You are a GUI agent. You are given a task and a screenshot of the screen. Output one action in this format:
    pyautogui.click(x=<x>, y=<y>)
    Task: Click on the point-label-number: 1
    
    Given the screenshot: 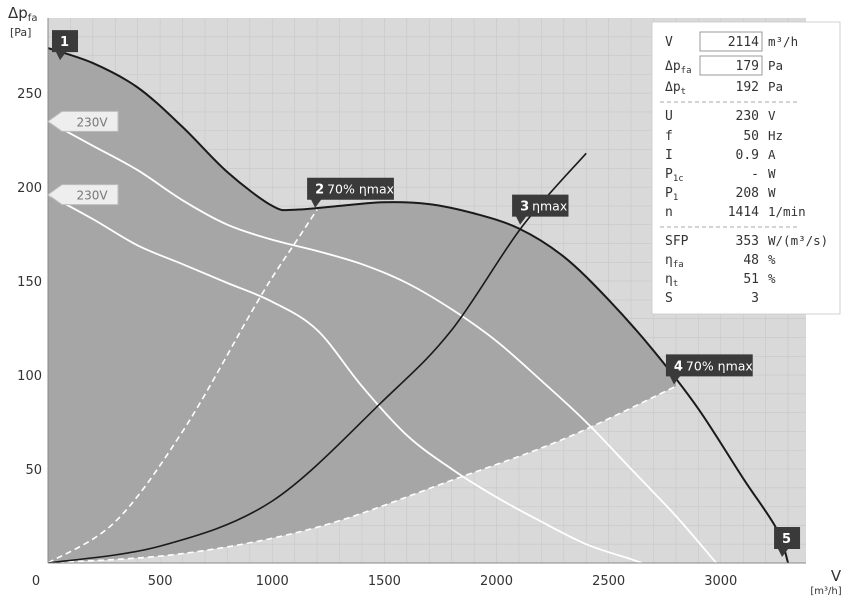 What is the action you would take?
    pyautogui.click(x=64, y=42)
    